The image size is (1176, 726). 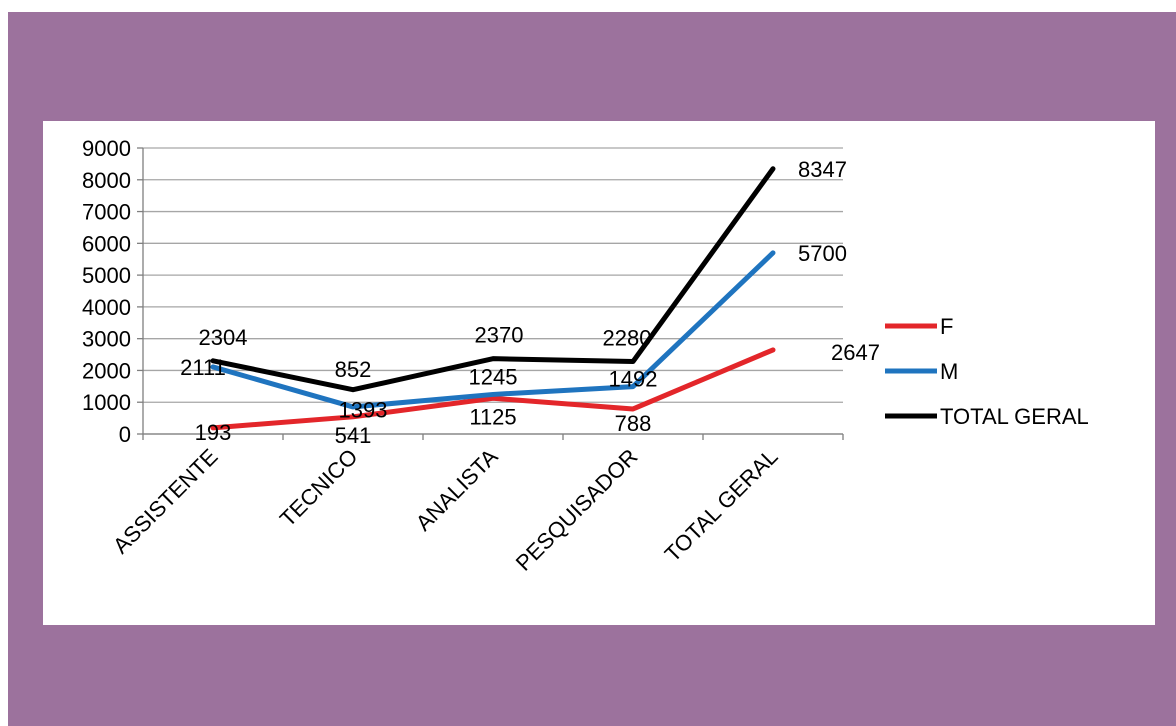 I want to click on legend-label: TOTAL GERAL, so click(x=1014, y=416).